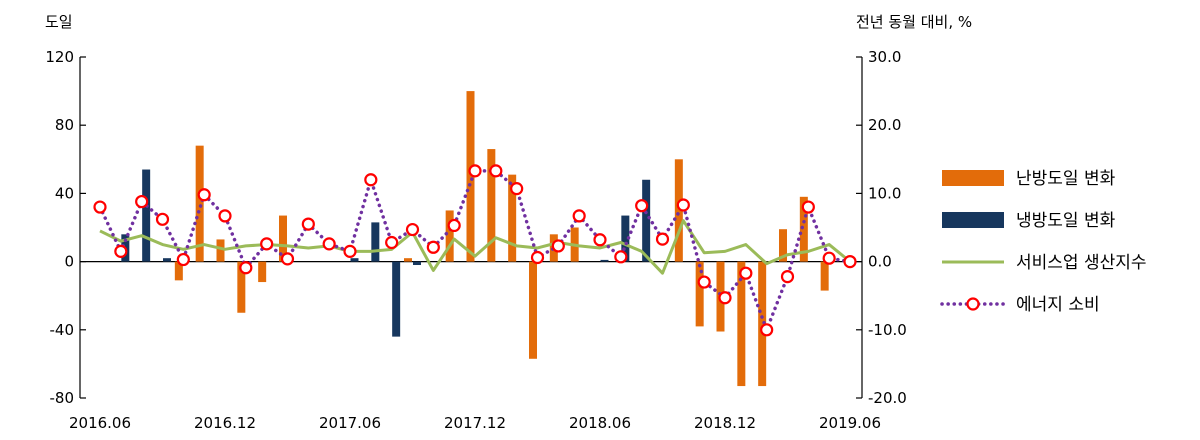  What do you see at coordinates (64, 125) in the screenshot?
I see `left-axis-tick-label: 80` at bounding box center [64, 125].